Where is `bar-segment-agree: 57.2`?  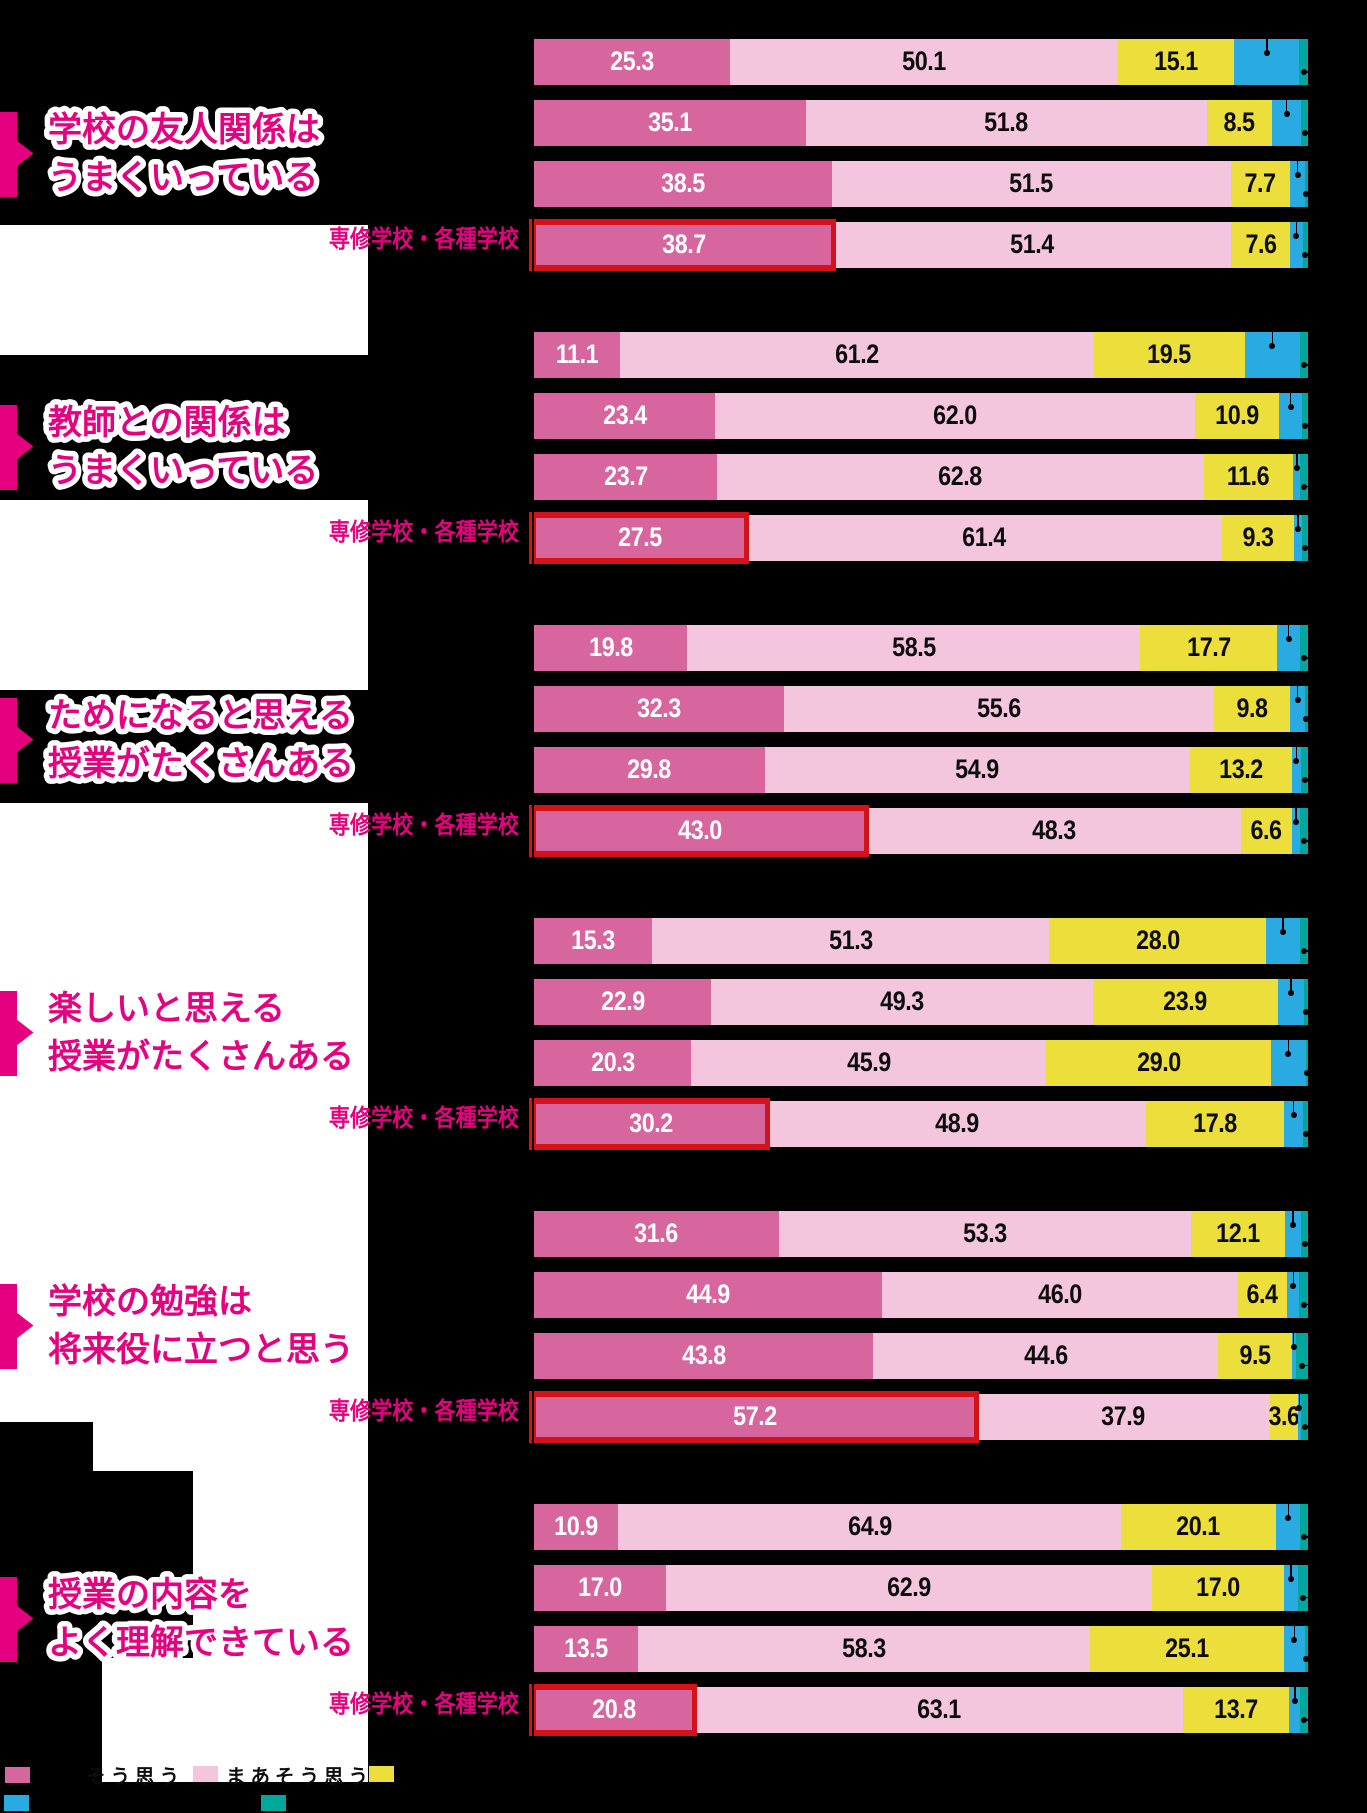
bar-segment-agree: 57.2 is located at coordinates (755, 1417).